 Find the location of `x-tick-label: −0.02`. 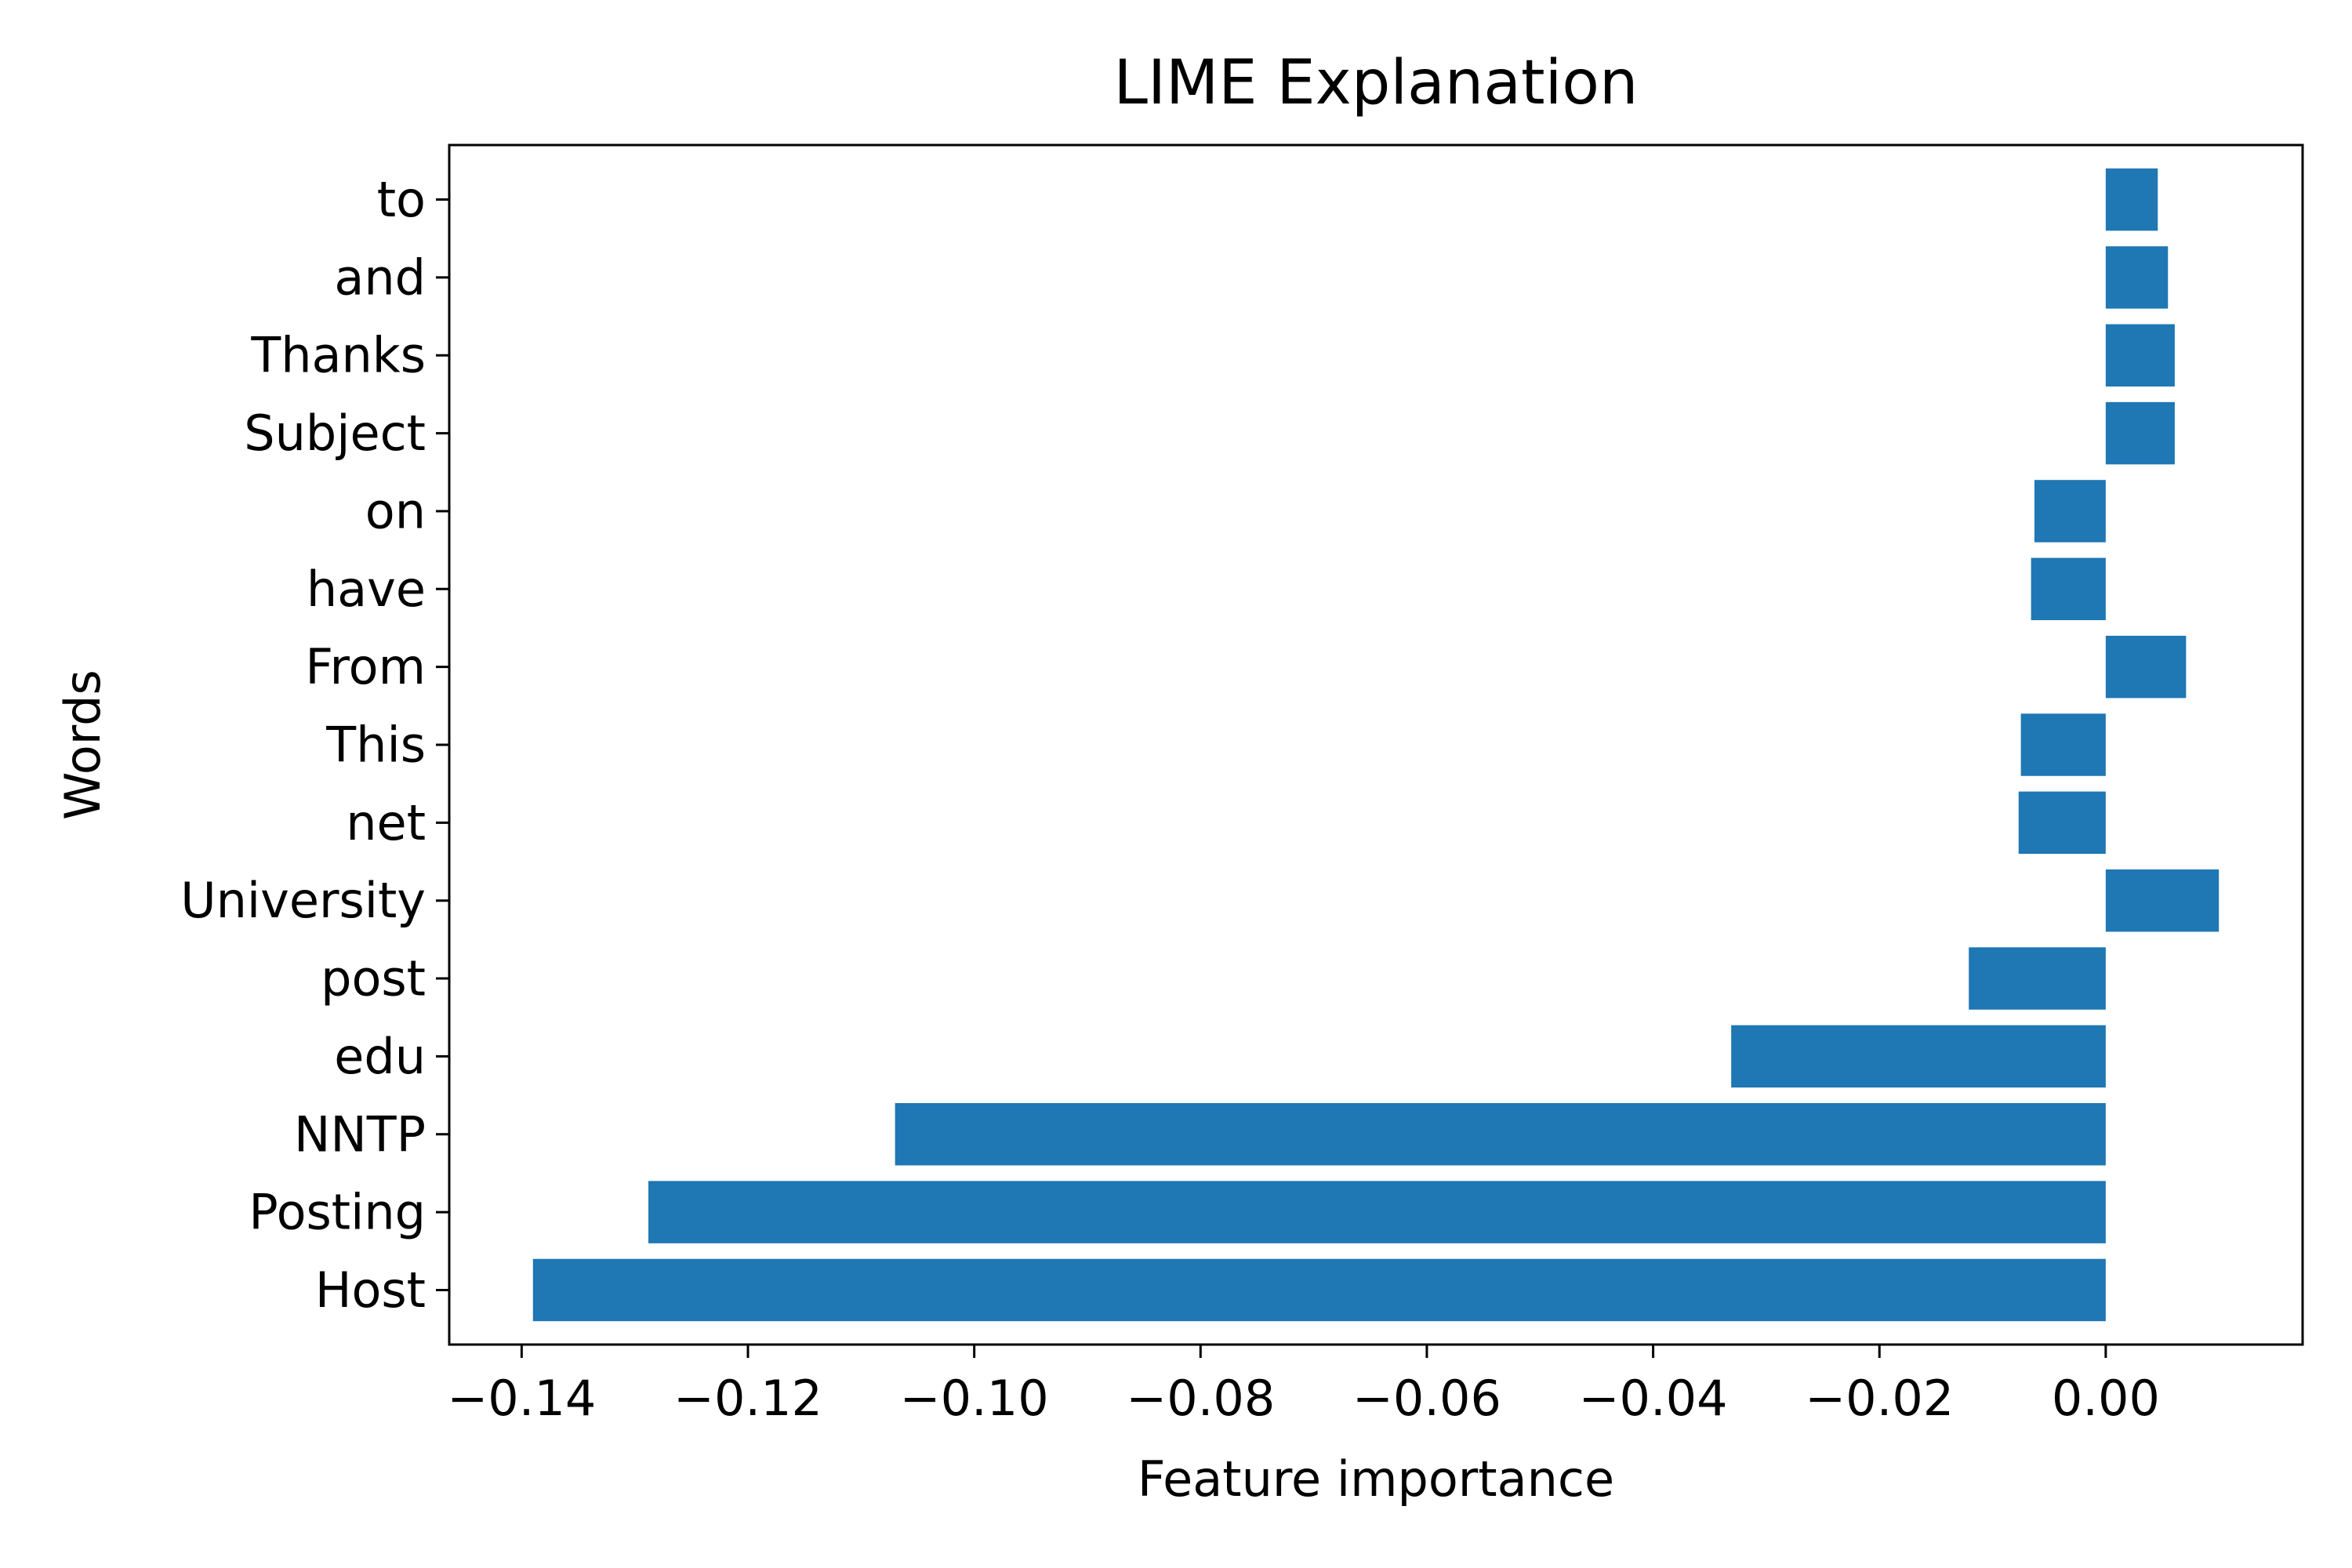

x-tick-label: −0.02 is located at coordinates (1879, 1398).